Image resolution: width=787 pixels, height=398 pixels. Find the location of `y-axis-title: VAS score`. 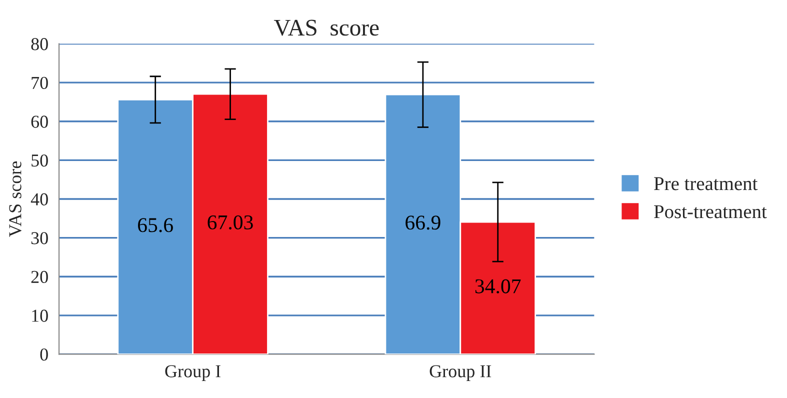

y-axis-title: VAS score is located at coordinates (15, 199).